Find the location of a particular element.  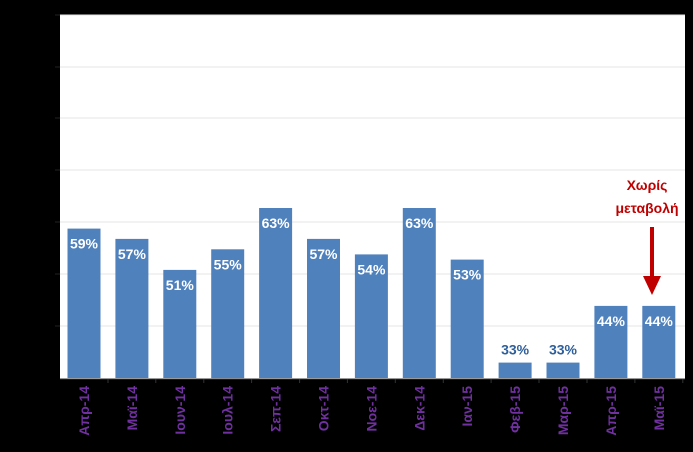

category-label: Απρ-14 is located at coordinates (84, 411).